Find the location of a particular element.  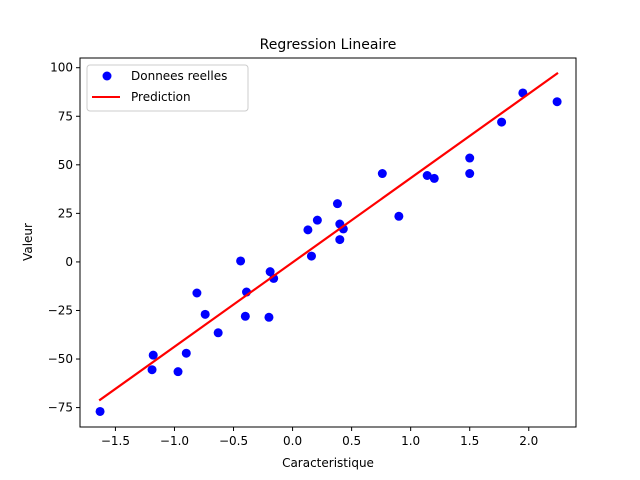

legend-box is located at coordinates (167, 88).